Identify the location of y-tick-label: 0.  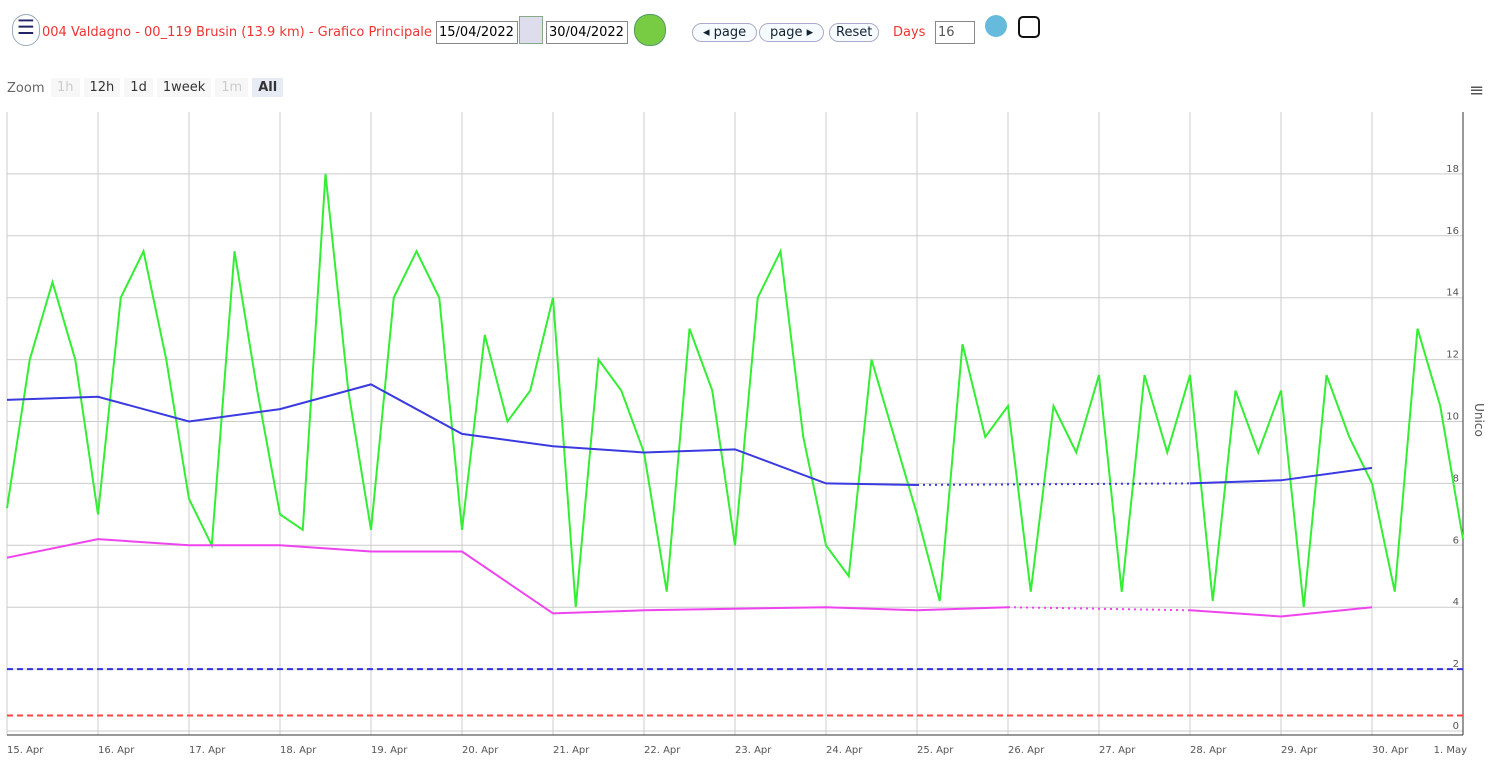
(1456, 726).